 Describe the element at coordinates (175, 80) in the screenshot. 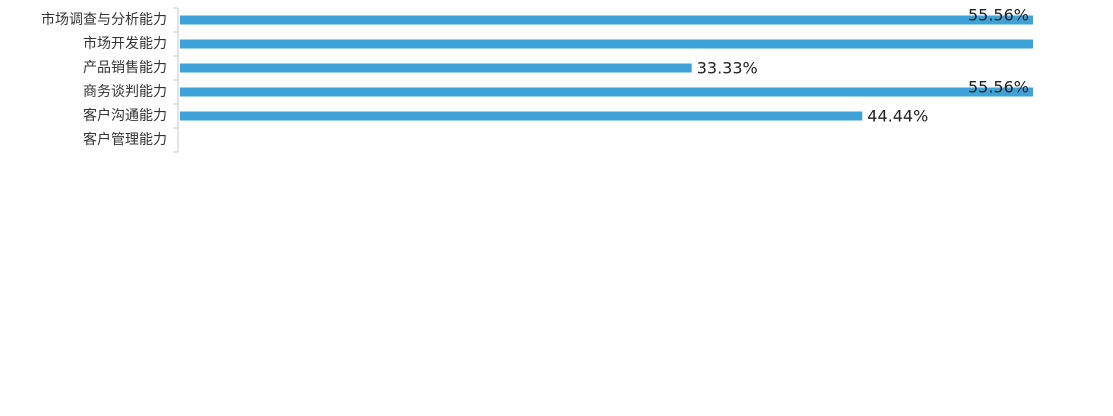

I see `category-axis-ticks` at that location.